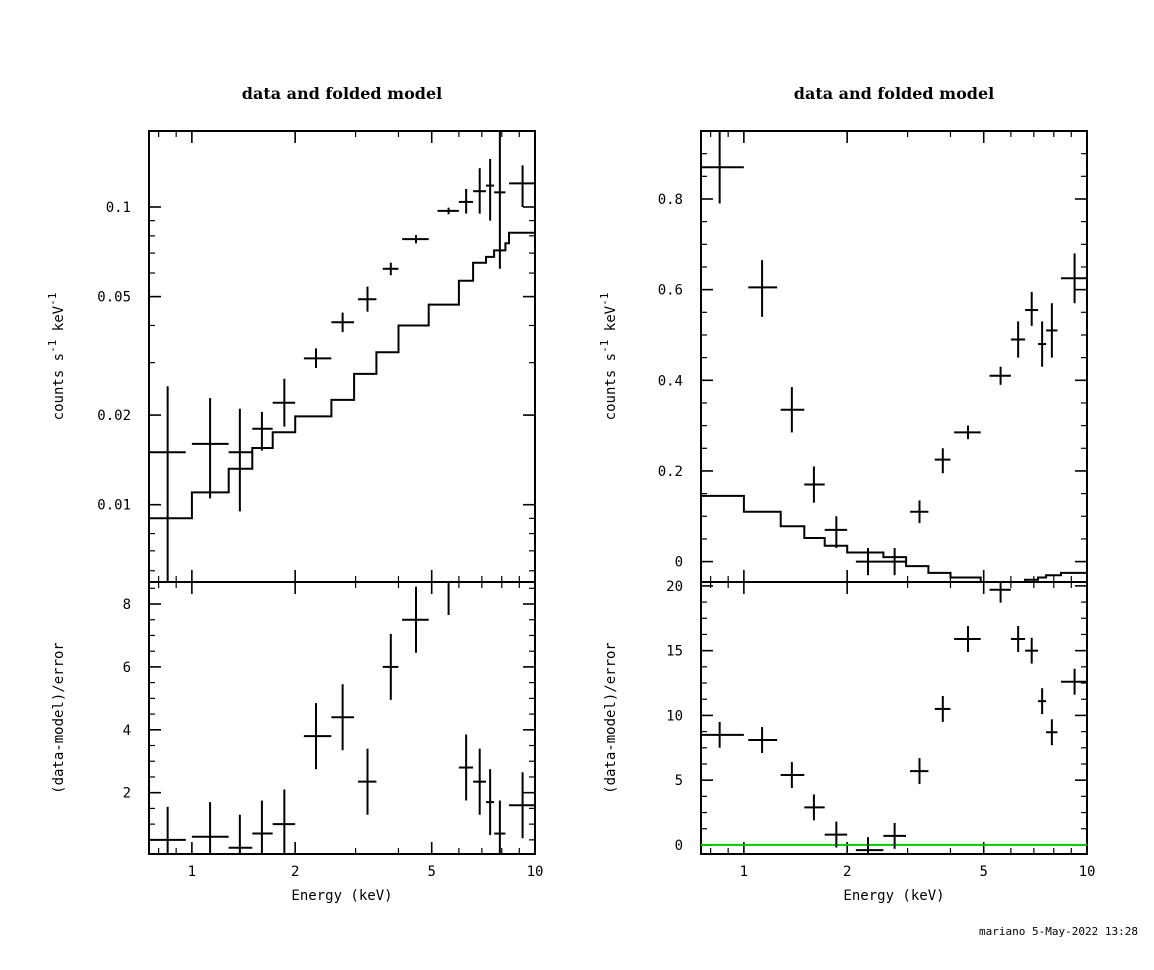  Describe the element at coordinates (679, 781) in the screenshot. I see `right-bottom-ytick-label: 5` at that location.